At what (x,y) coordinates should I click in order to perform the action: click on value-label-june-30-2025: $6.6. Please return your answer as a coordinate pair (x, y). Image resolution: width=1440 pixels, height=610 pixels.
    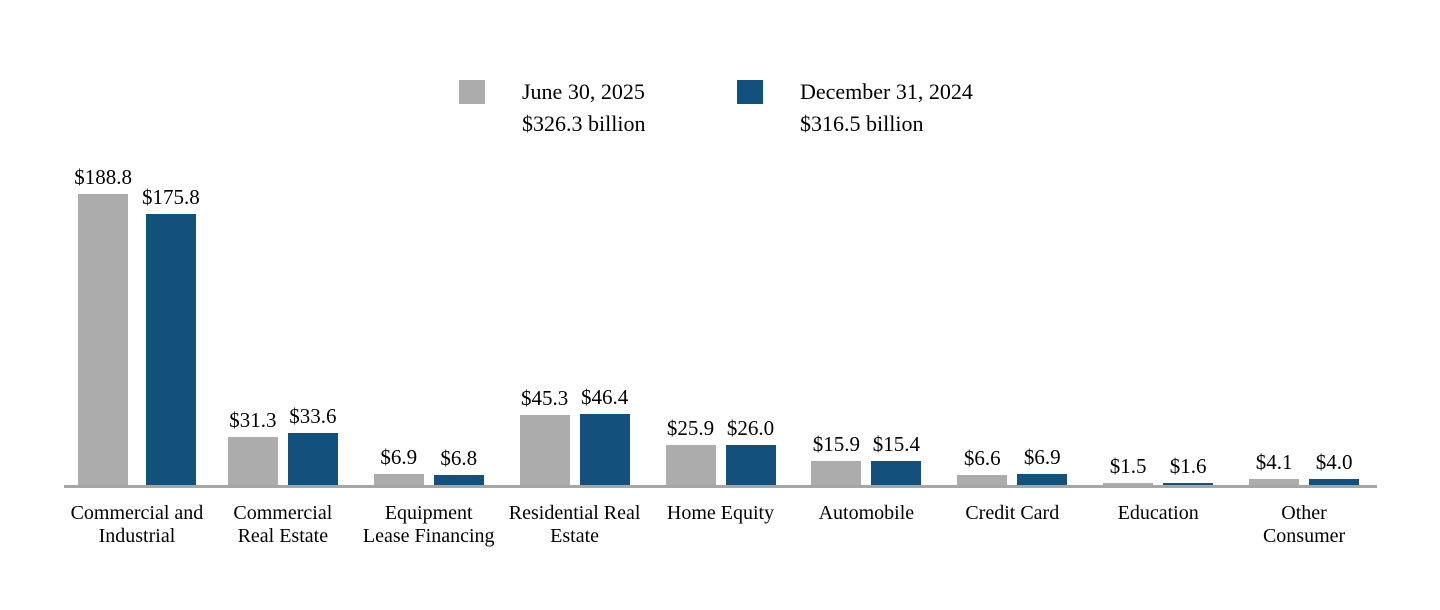
    Looking at the image, I should click on (982, 457).